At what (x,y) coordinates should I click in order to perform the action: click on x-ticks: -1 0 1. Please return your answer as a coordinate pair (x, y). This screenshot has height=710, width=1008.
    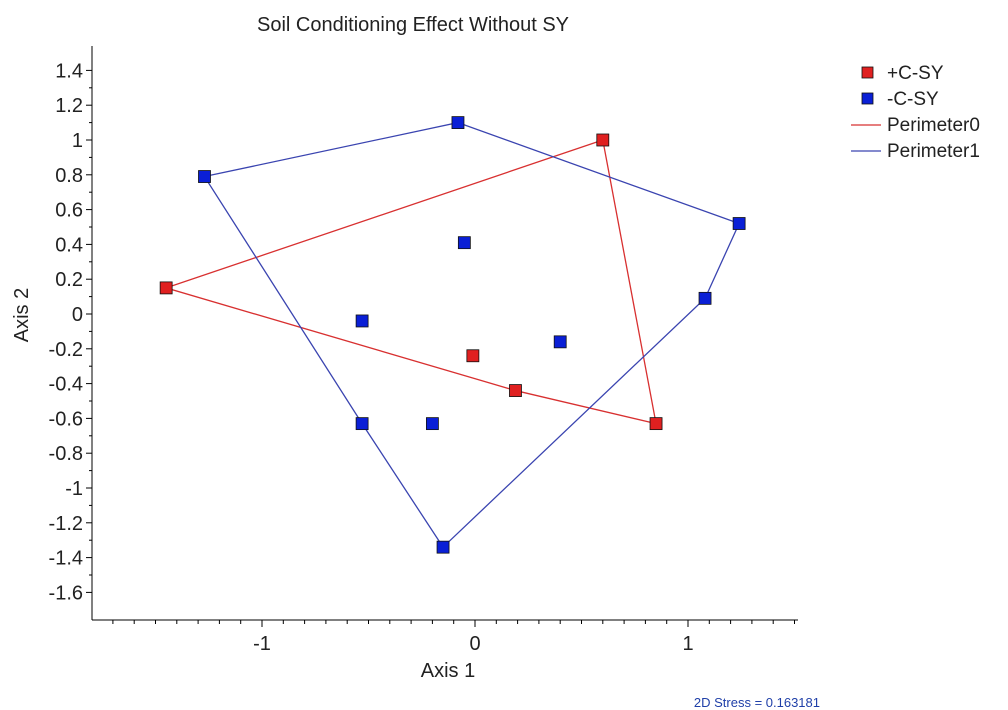
    Looking at the image, I should click on (453, 637).